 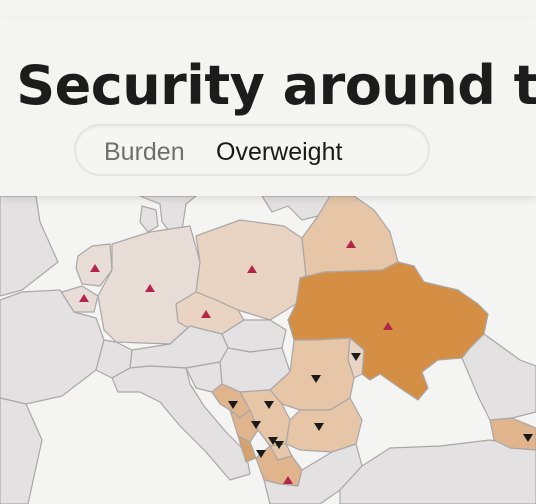 I want to click on region-russia-west, so click(x=349, y=237).